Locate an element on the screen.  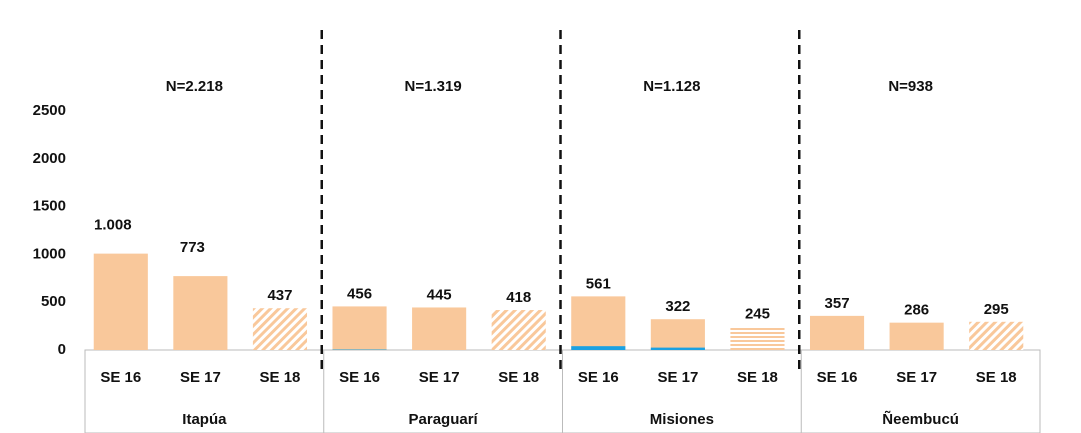
y-tick-label: 1500 is located at coordinates (49, 206).